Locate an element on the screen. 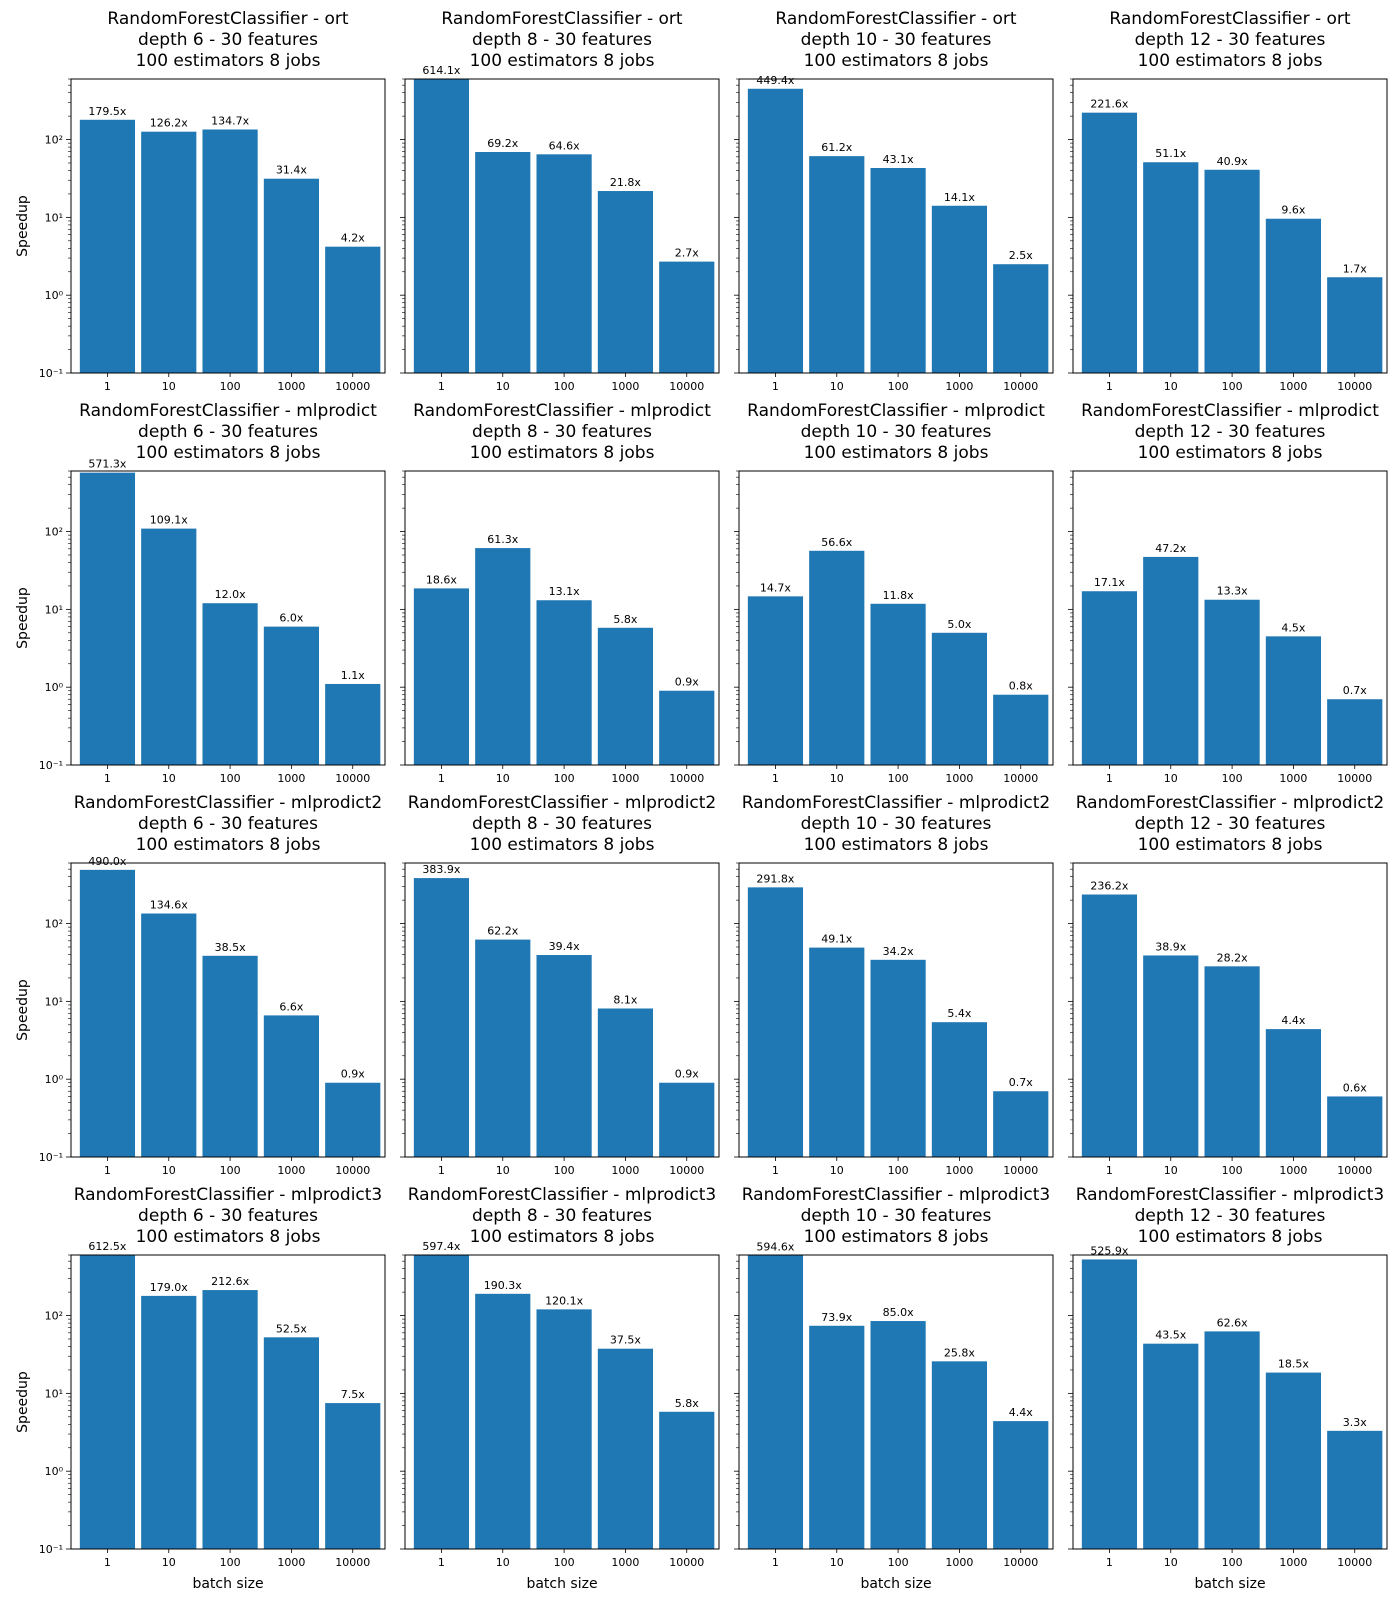  bar-label: 490.0x is located at coordinates (107, 861).